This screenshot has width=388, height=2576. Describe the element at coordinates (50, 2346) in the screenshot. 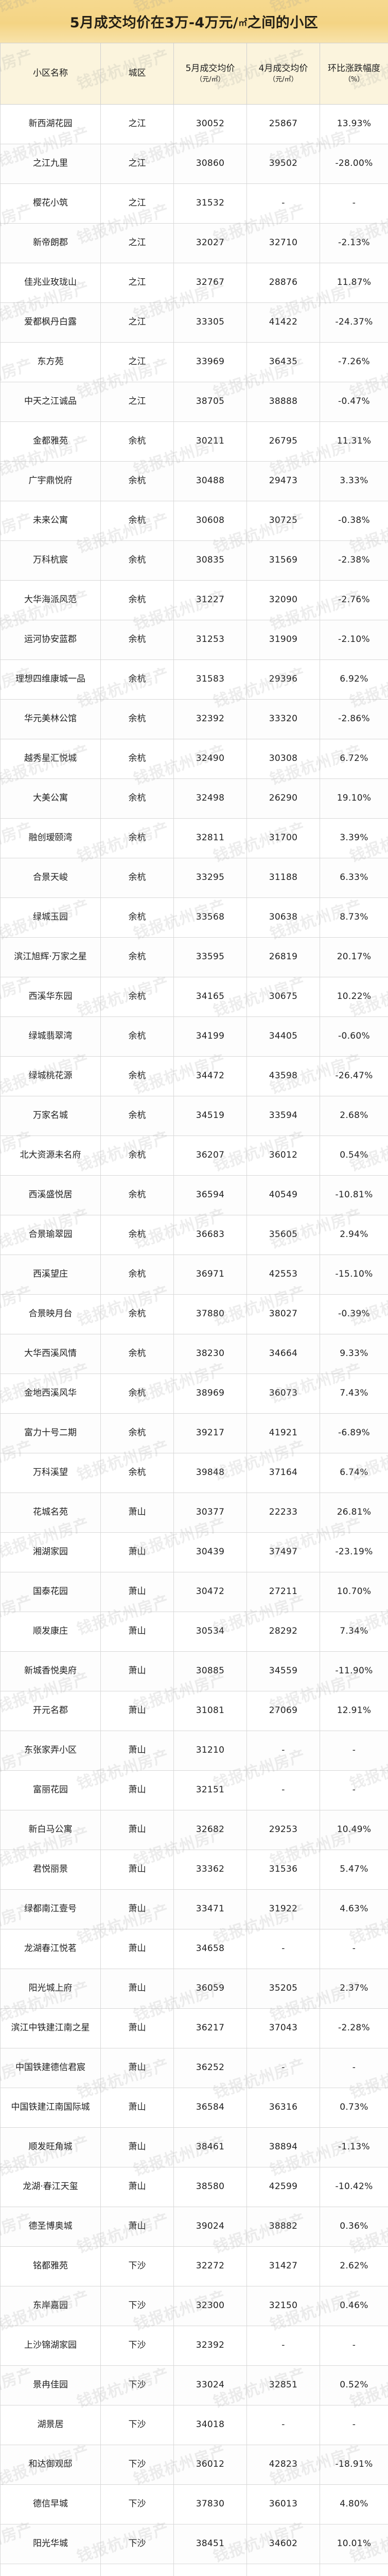

I see `cell-name: 上沙锦湖家园` at that location.